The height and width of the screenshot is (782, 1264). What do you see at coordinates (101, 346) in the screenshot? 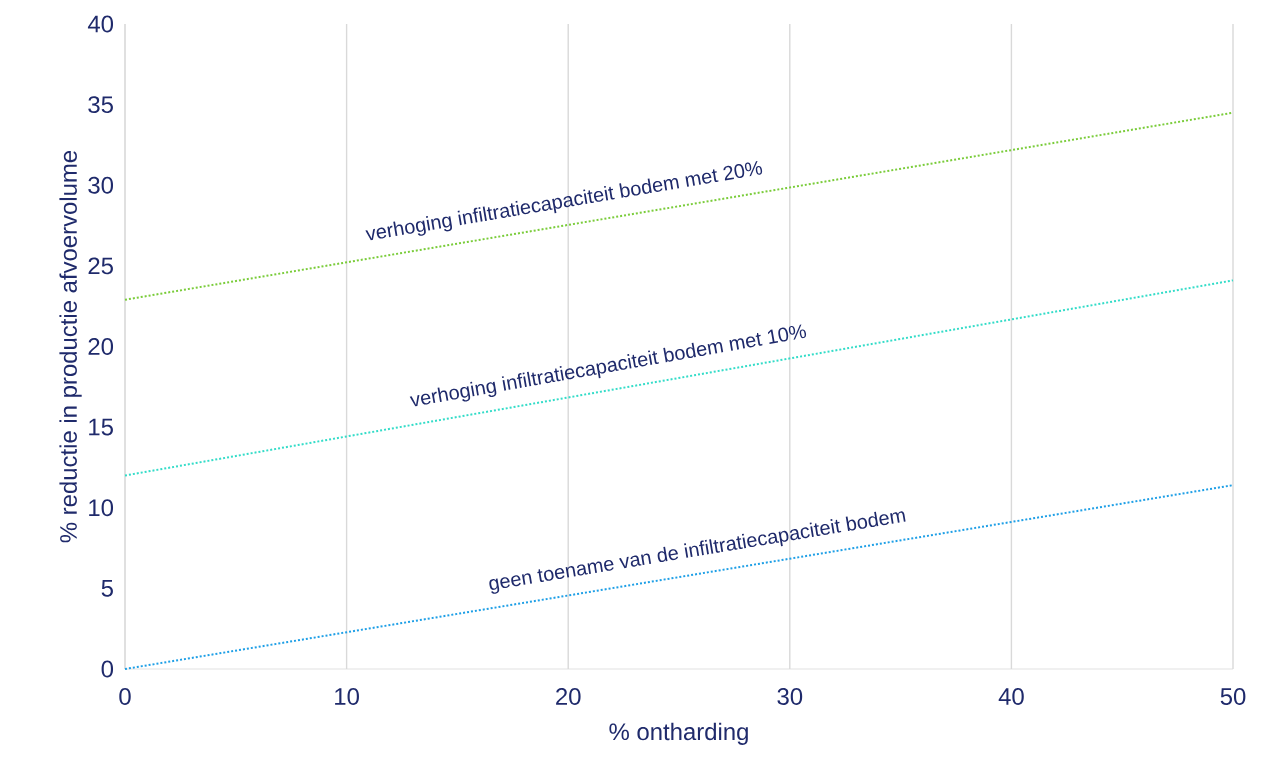
I see `y-tick-label: 20` at bounding box center [101, 346].